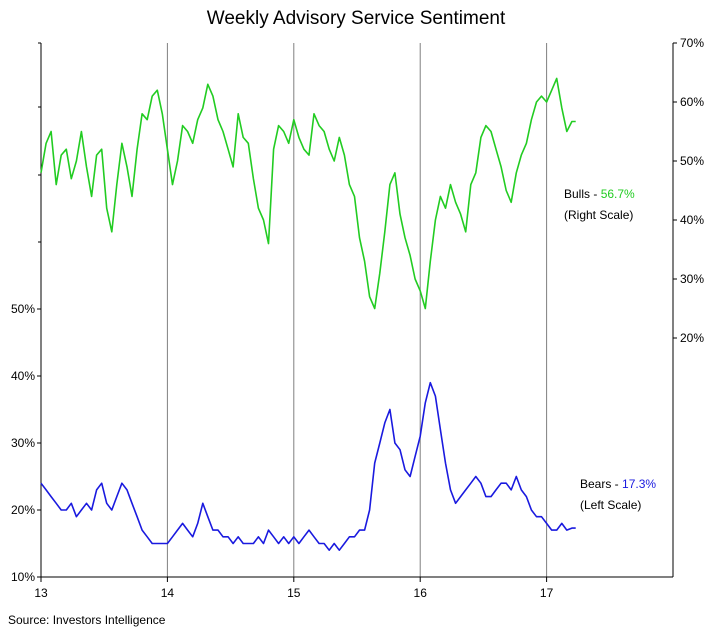 This screenshot has height=638, width=713. I want to click on left-axis-ticks: 10% 20% 30% 40% 50%, so click(26, 443).